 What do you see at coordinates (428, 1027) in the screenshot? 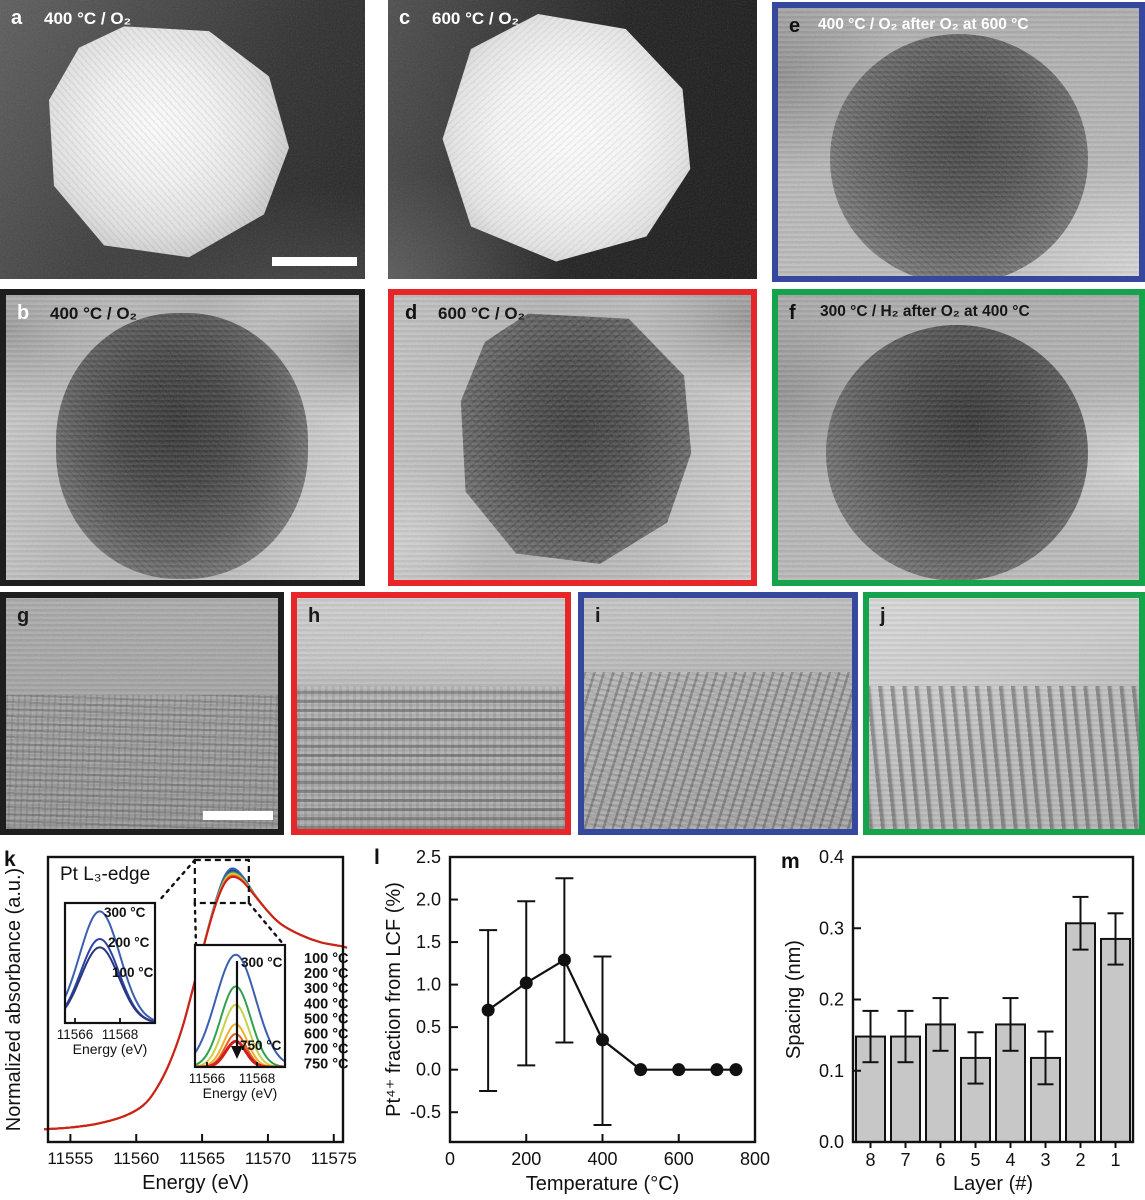
I see `svg-text: 0.5` at bounding box center [428, 1027].